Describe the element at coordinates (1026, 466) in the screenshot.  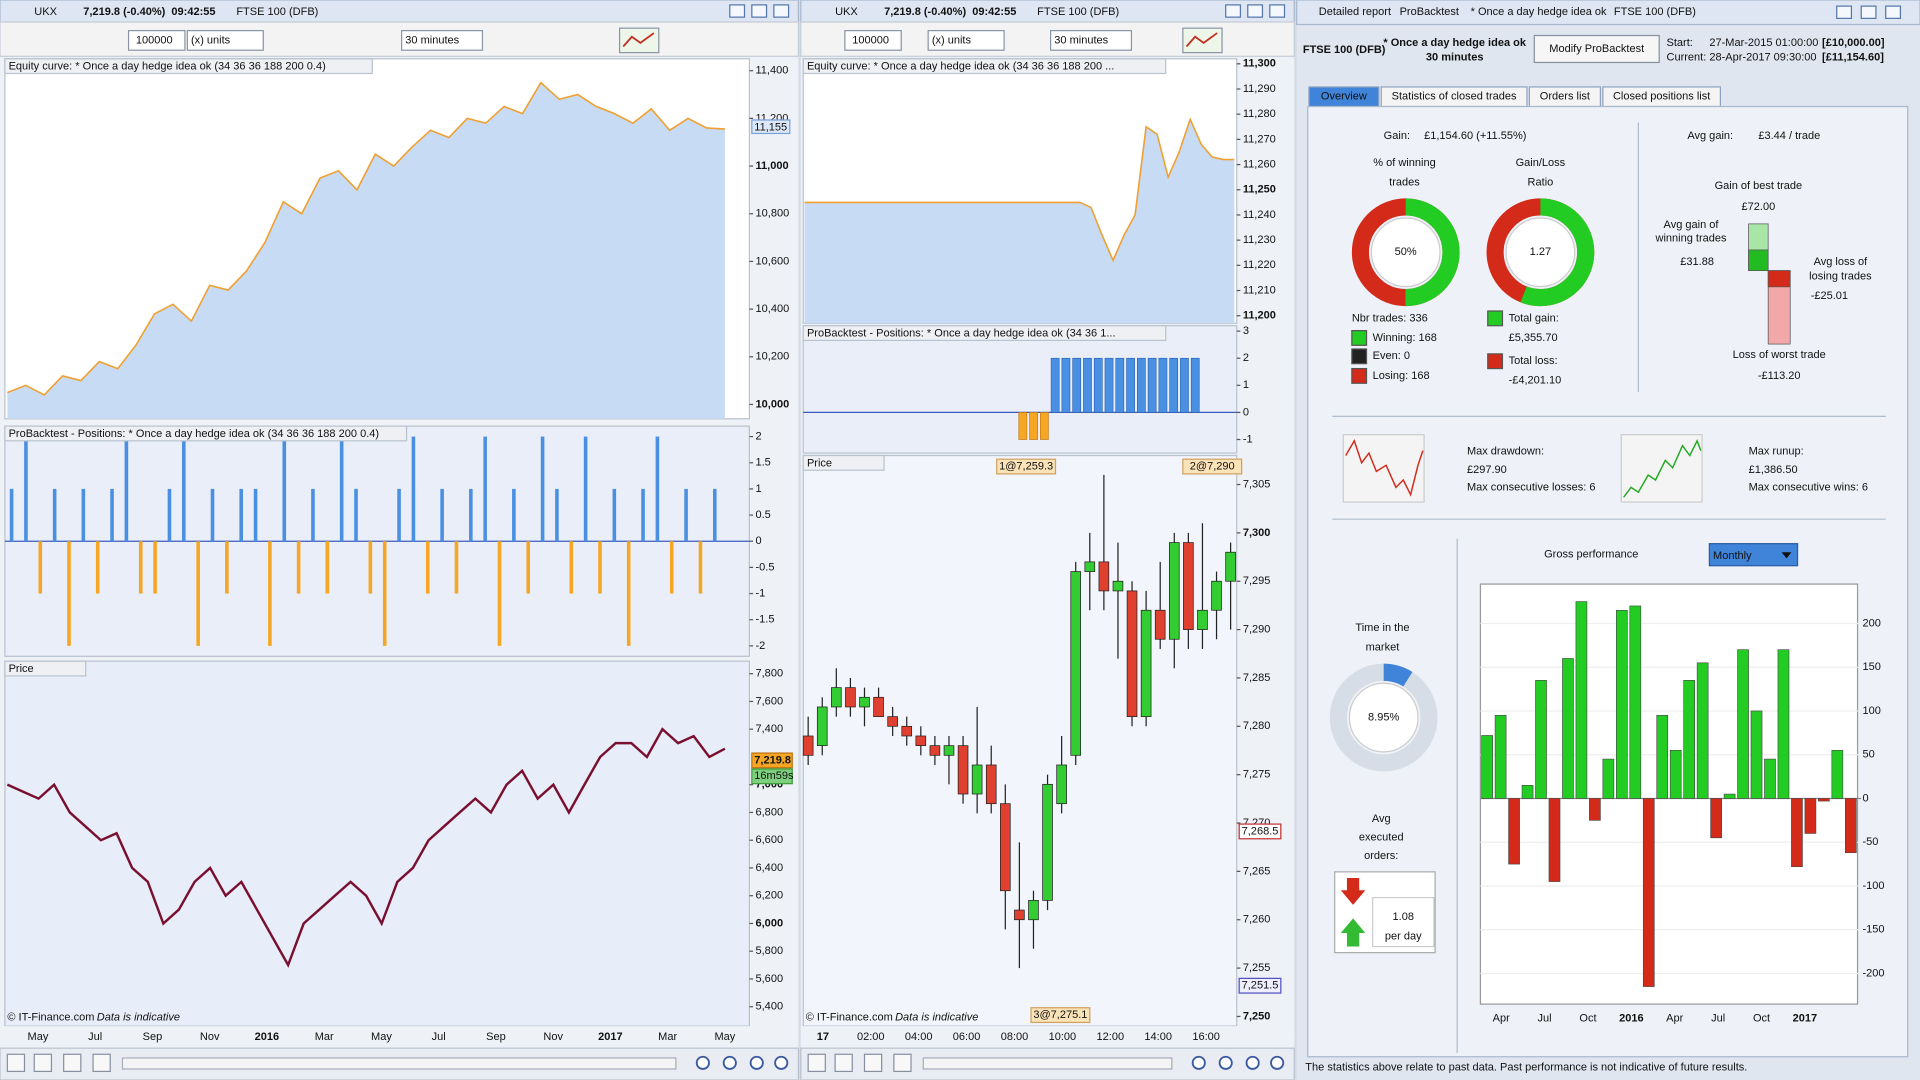
I see `order-tag` at that location.